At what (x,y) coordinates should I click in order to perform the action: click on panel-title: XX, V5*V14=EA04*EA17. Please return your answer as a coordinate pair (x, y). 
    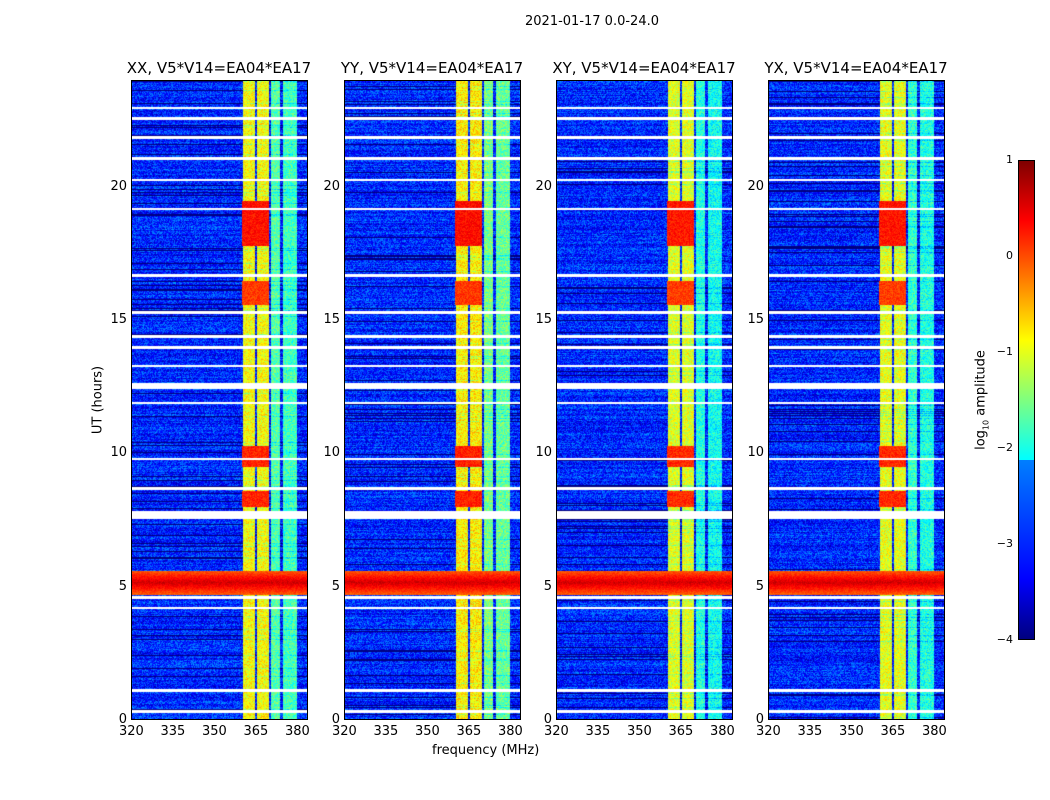
    Looking at the image, I should click on (219, 68).